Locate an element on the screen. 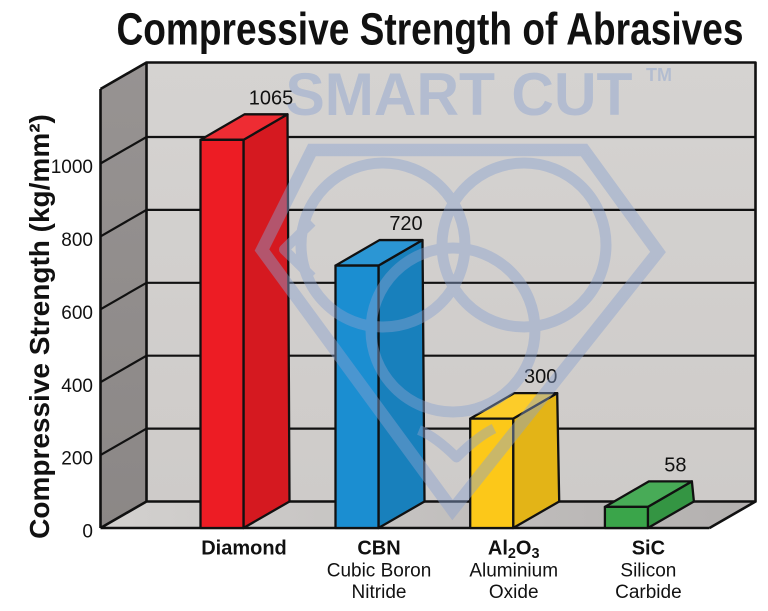  bar-diamond is located at coordinates (245, 321).